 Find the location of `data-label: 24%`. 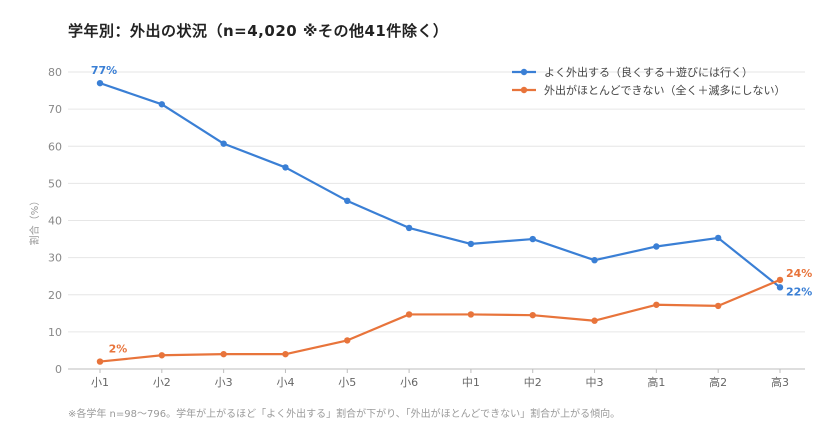

data-label: 24% is located at coordinates (799, 273).